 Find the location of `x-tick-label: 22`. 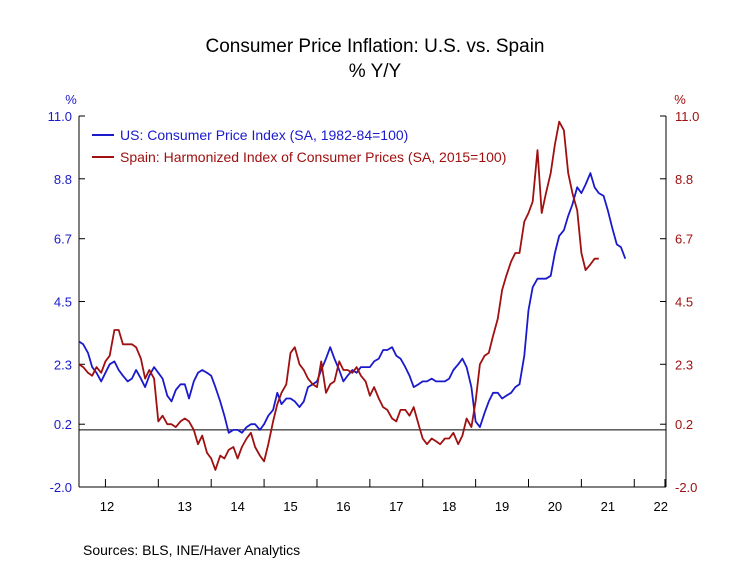

x-tick-label: 22 is located at coordinates (660, 506).